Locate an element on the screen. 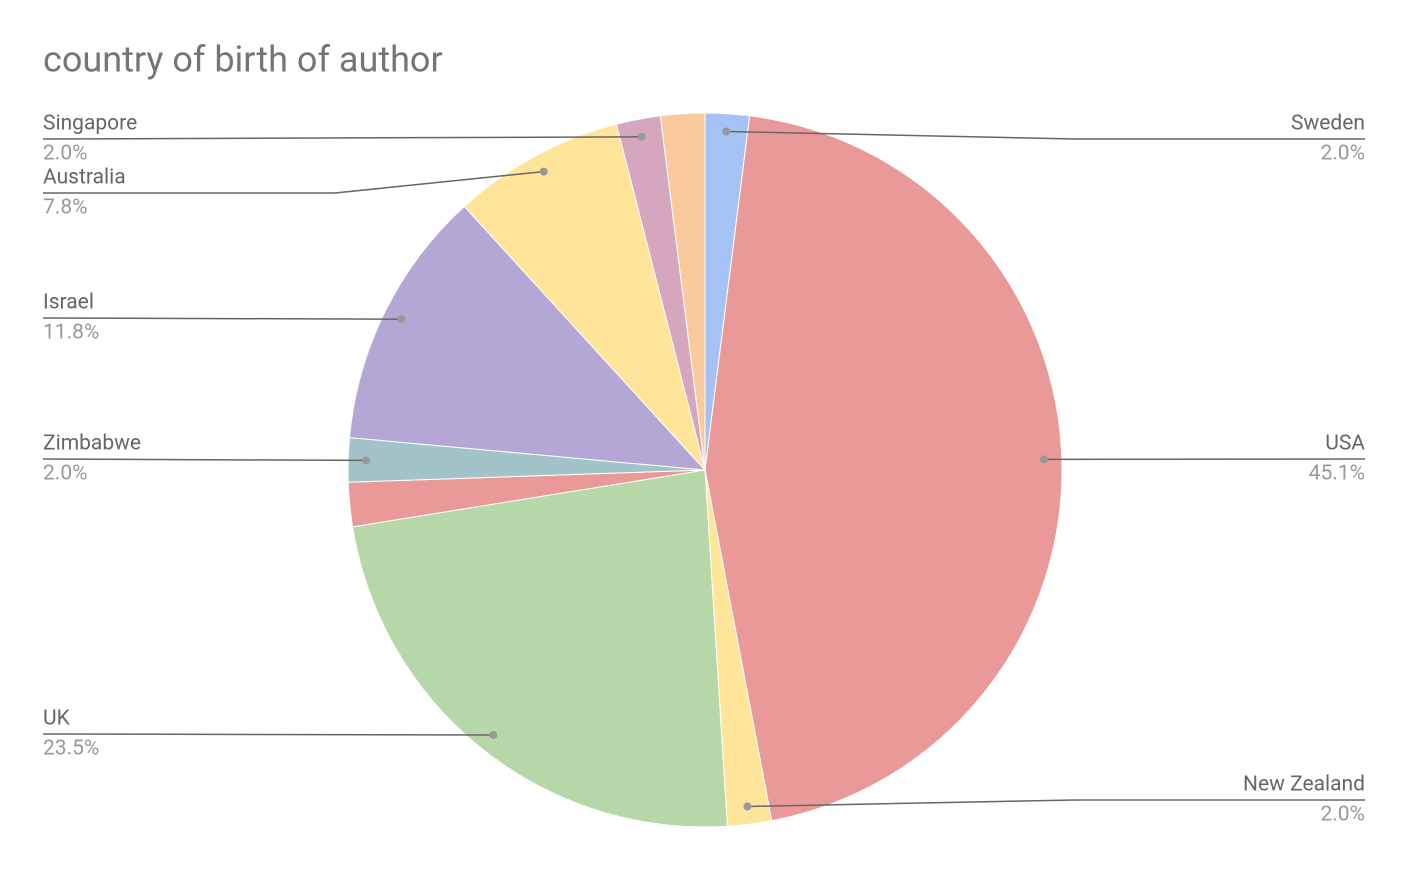  chart-title: country of birth of author is located at coordinates (243, 60).